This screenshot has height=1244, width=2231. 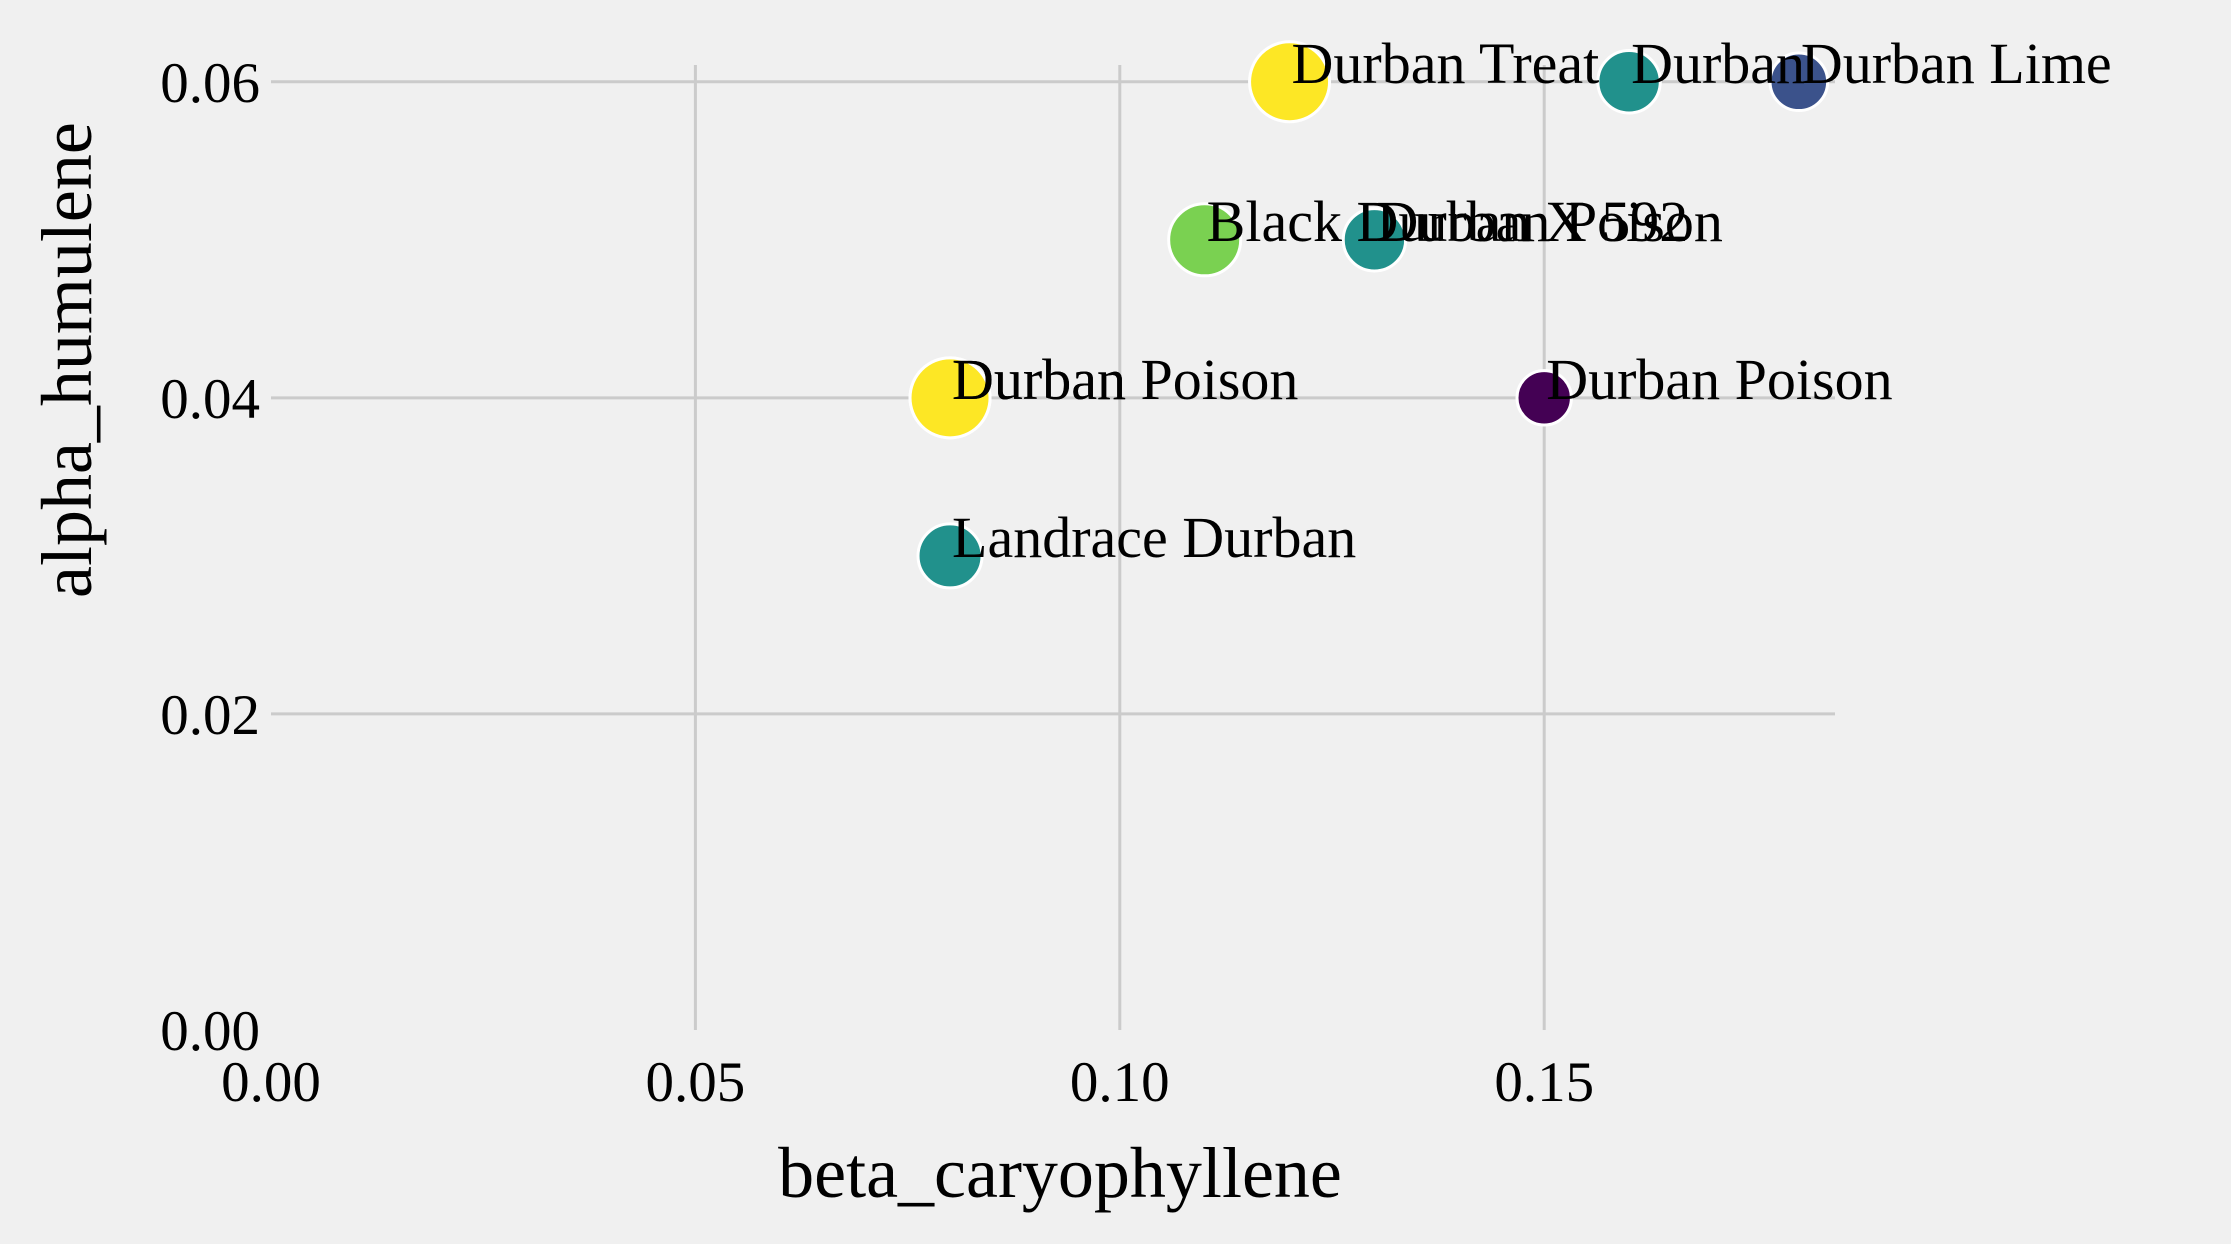 I want to click on x-tick-label: 0.10, so click(x=1120, y=1082).